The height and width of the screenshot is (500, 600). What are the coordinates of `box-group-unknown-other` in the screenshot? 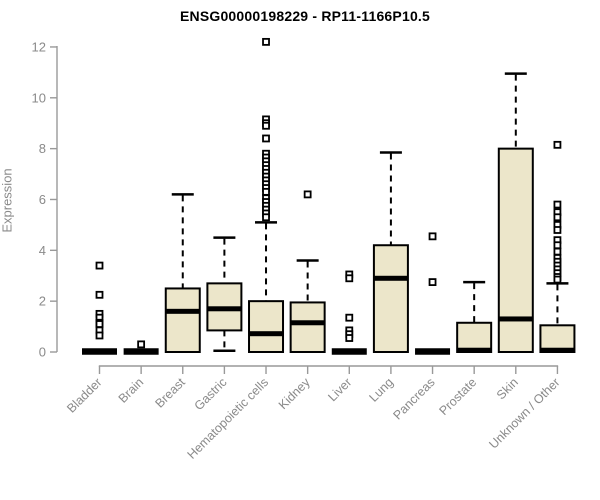 It's located at (557, 246).